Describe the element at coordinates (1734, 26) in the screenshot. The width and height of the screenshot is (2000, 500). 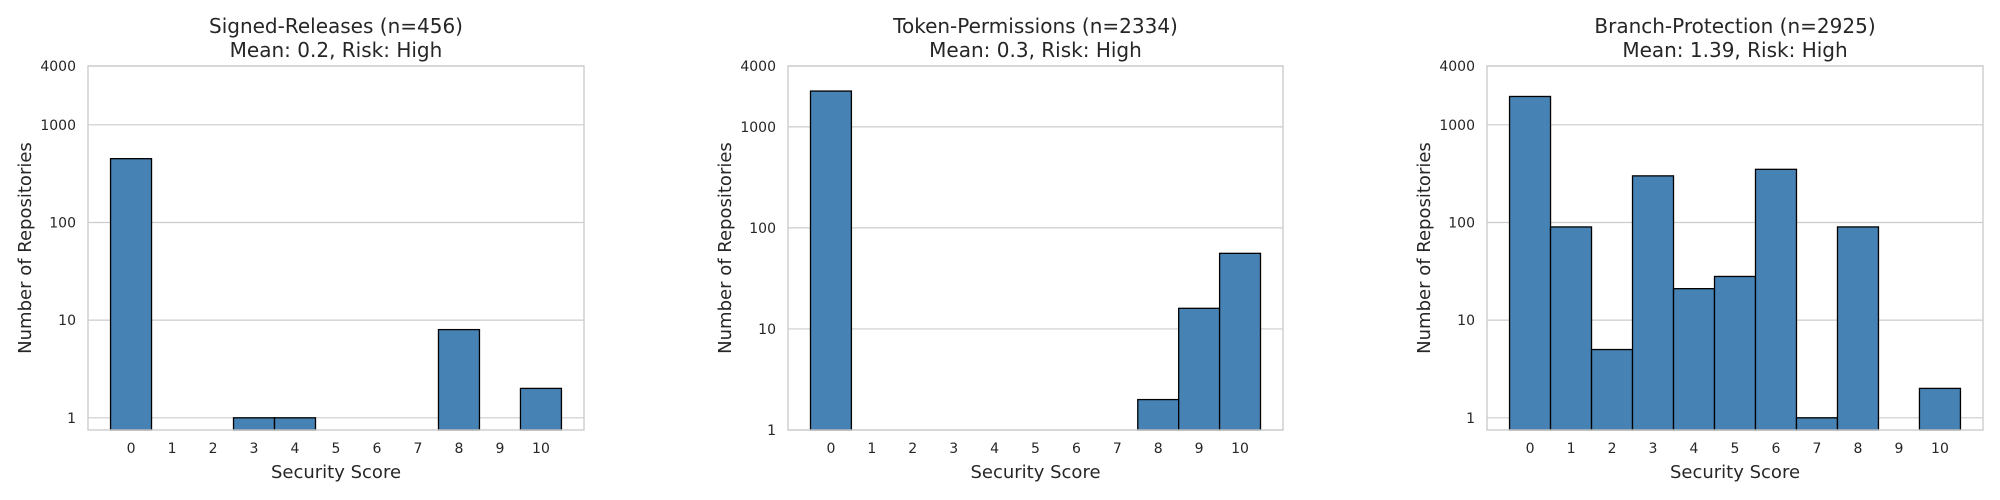
I see `chart-title: Branch-Protection (n=2925)` at that location.